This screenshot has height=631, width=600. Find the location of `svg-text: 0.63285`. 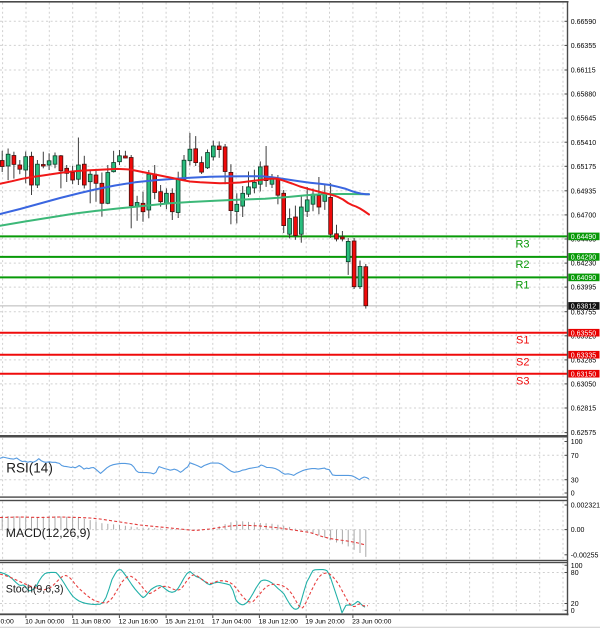

svg-text: 0.63285 is located at coordinates (583, 361).